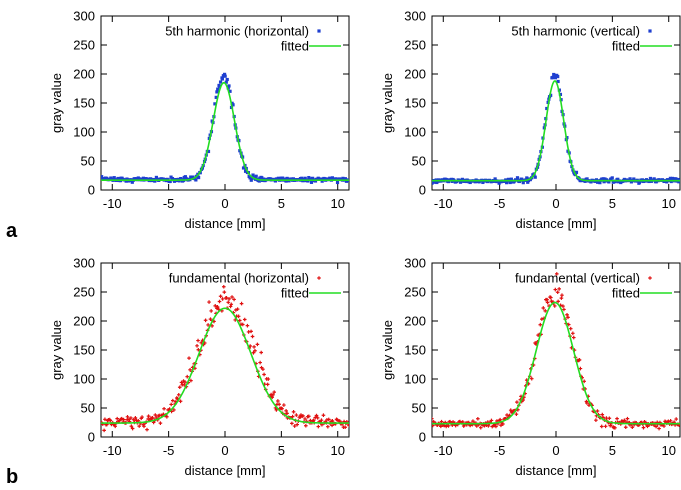 The height and width of the screenshot is (490, 681). I want to click on y-tick-label: 50, so click(419, 408).